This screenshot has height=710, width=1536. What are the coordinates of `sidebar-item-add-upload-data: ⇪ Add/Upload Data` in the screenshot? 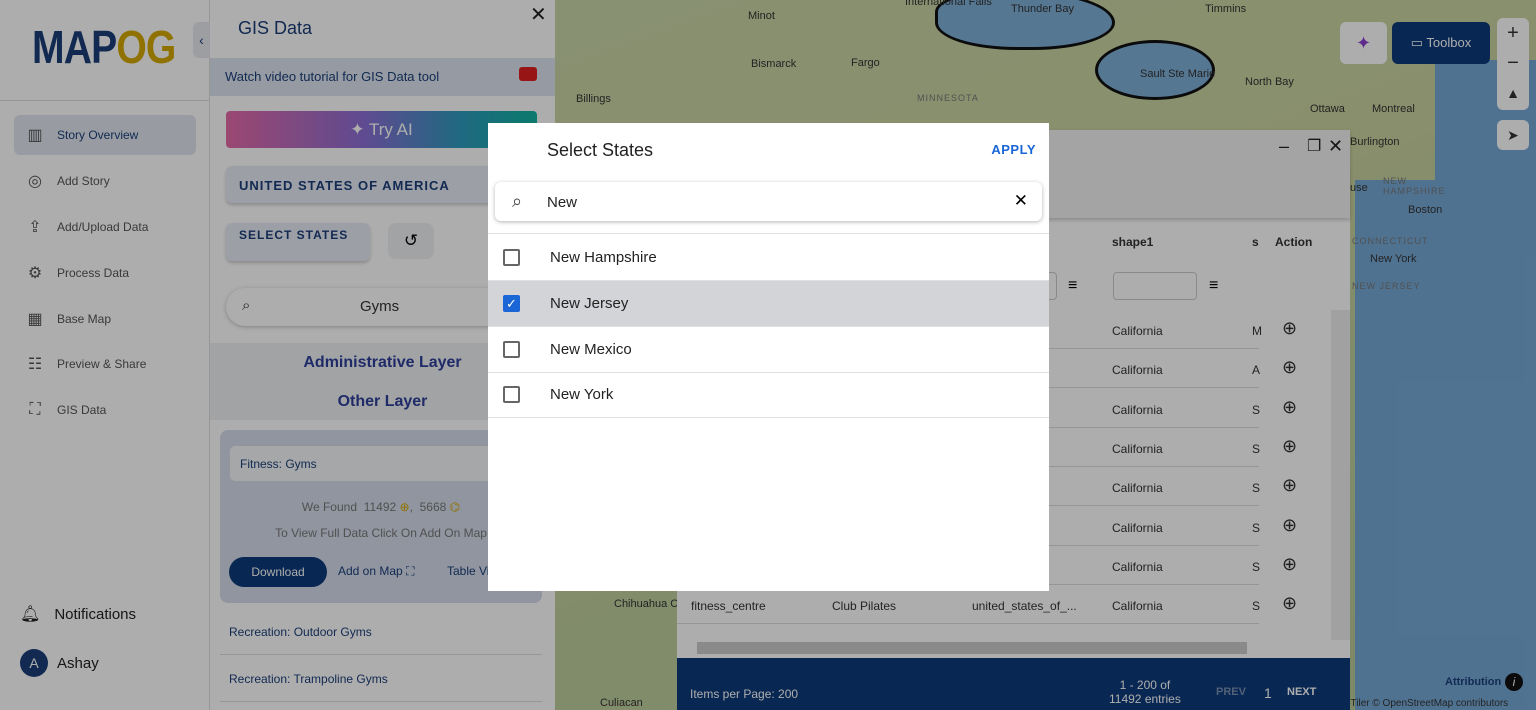 It's located at (105, 227).